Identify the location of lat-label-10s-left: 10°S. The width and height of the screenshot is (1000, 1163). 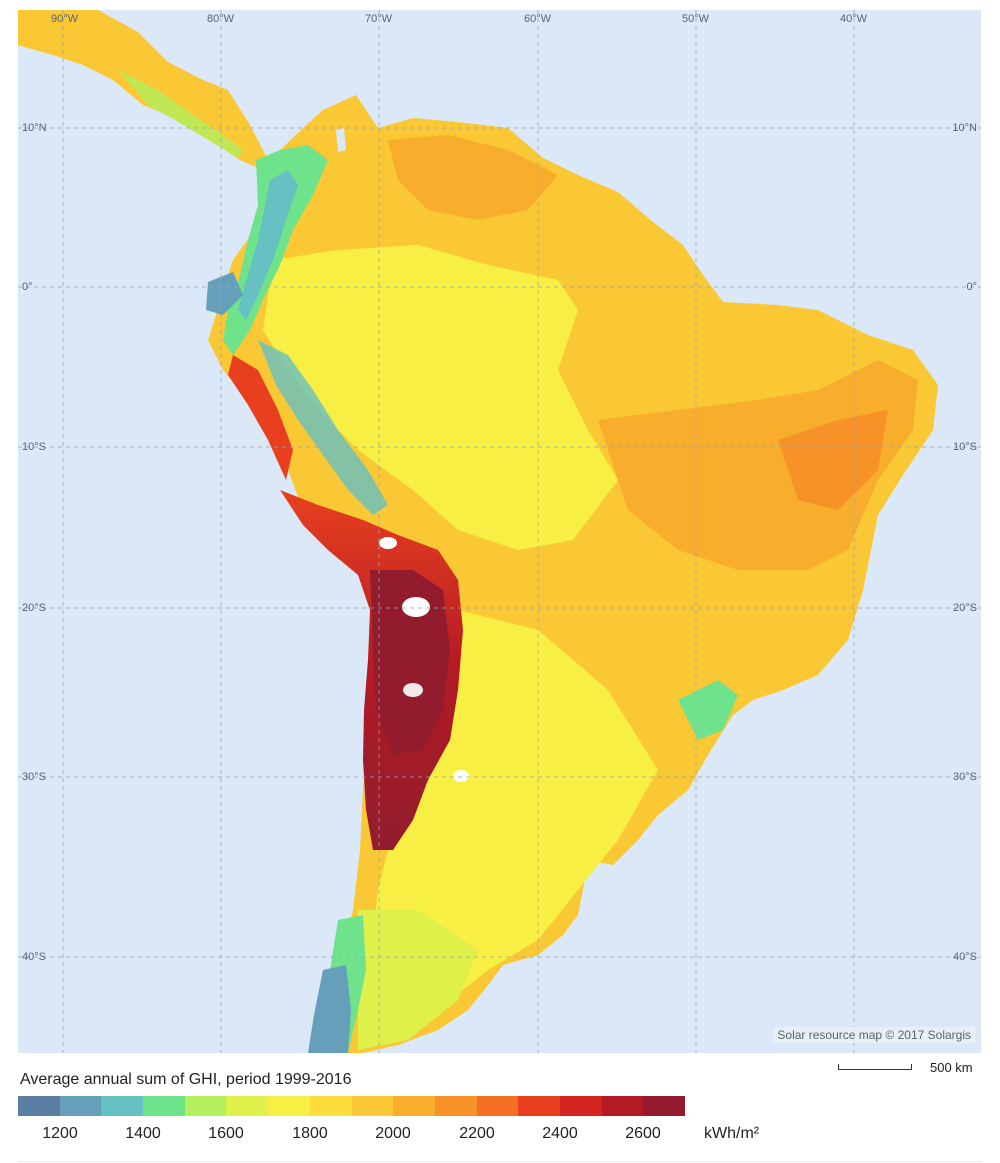
(34, 447).